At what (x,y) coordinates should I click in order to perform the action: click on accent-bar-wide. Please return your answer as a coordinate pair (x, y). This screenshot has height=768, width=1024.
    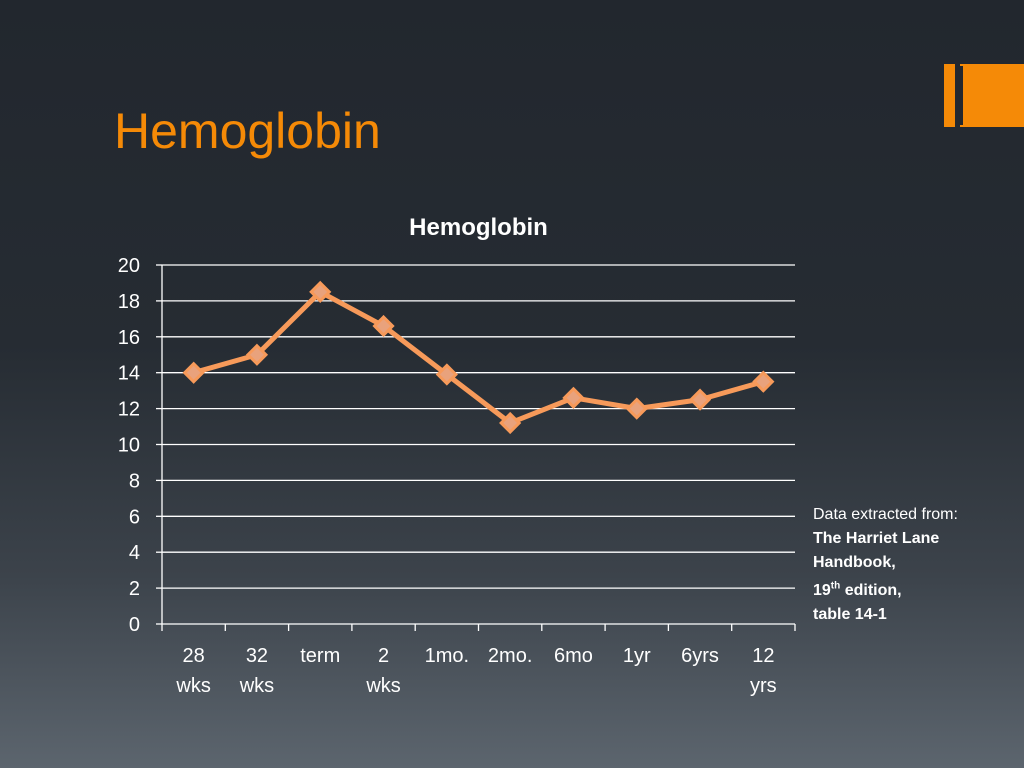
    Looking at the image, I should click on (992, 95).